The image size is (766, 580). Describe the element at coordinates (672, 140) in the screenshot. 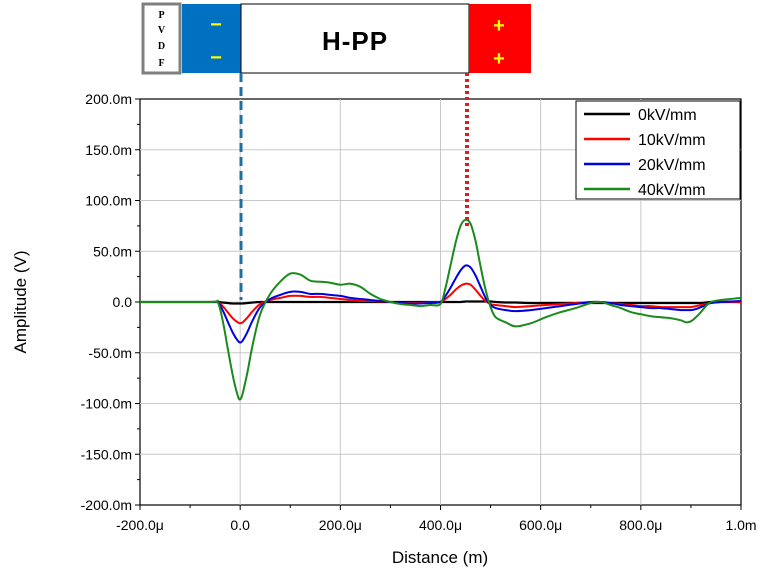

I see `legend-label: 10kV/mm` at that location.